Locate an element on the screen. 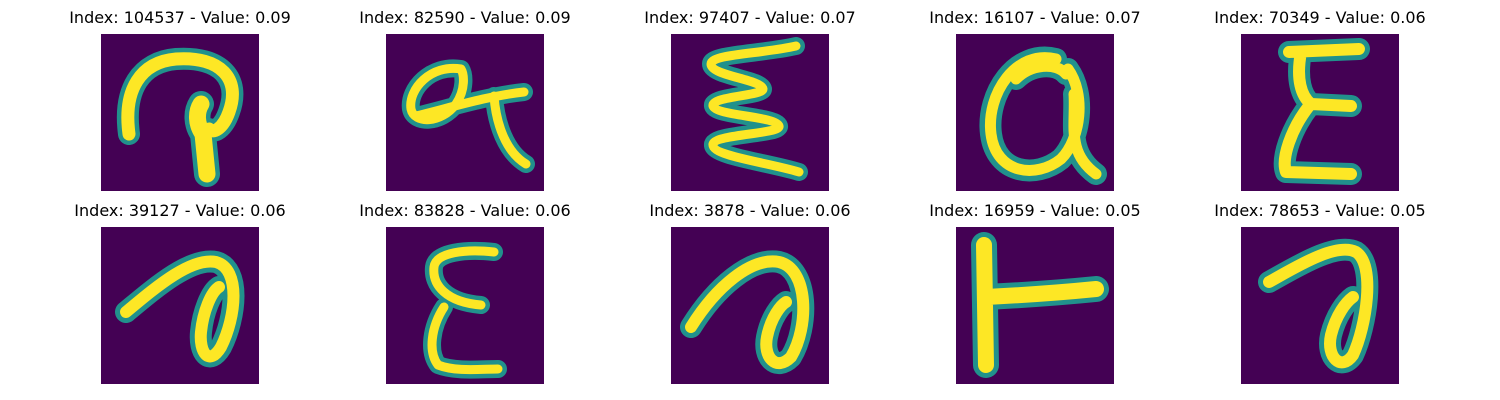 The image size is (1500, 400). panel-title: Index: 78653 - Value: 0.05 is located at coordinates (1320, 210).